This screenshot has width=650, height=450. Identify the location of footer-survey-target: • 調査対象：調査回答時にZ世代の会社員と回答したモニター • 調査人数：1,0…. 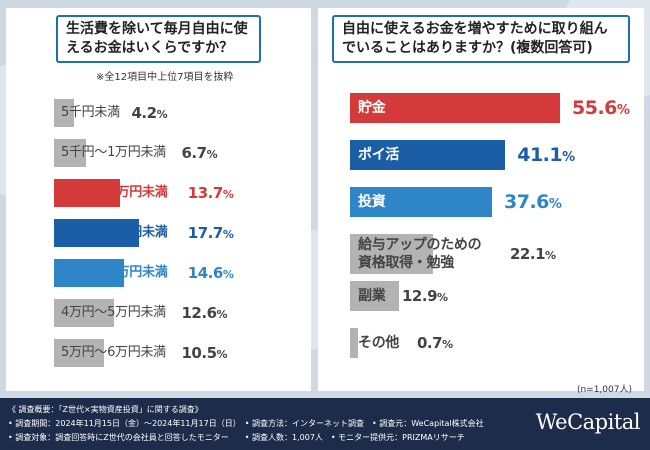
(236, 437).